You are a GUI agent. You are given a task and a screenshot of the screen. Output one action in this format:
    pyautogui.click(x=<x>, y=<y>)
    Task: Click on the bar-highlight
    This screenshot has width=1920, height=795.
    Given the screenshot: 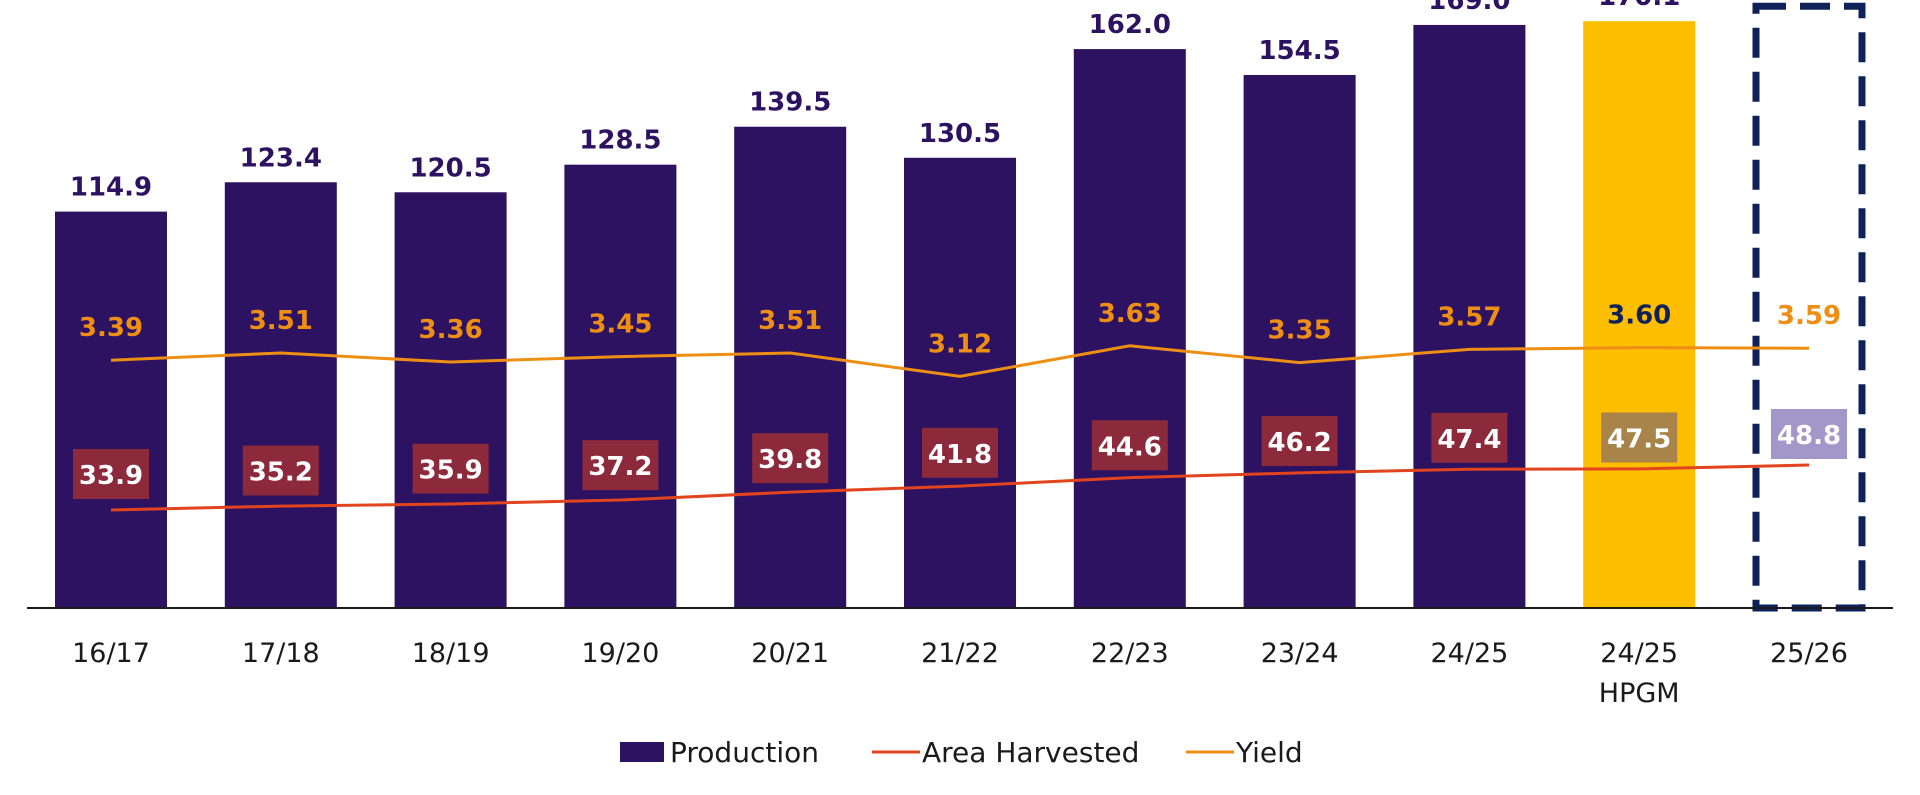 What is the action you would take?
    pyautogui.click(x=1639, y=314)
    